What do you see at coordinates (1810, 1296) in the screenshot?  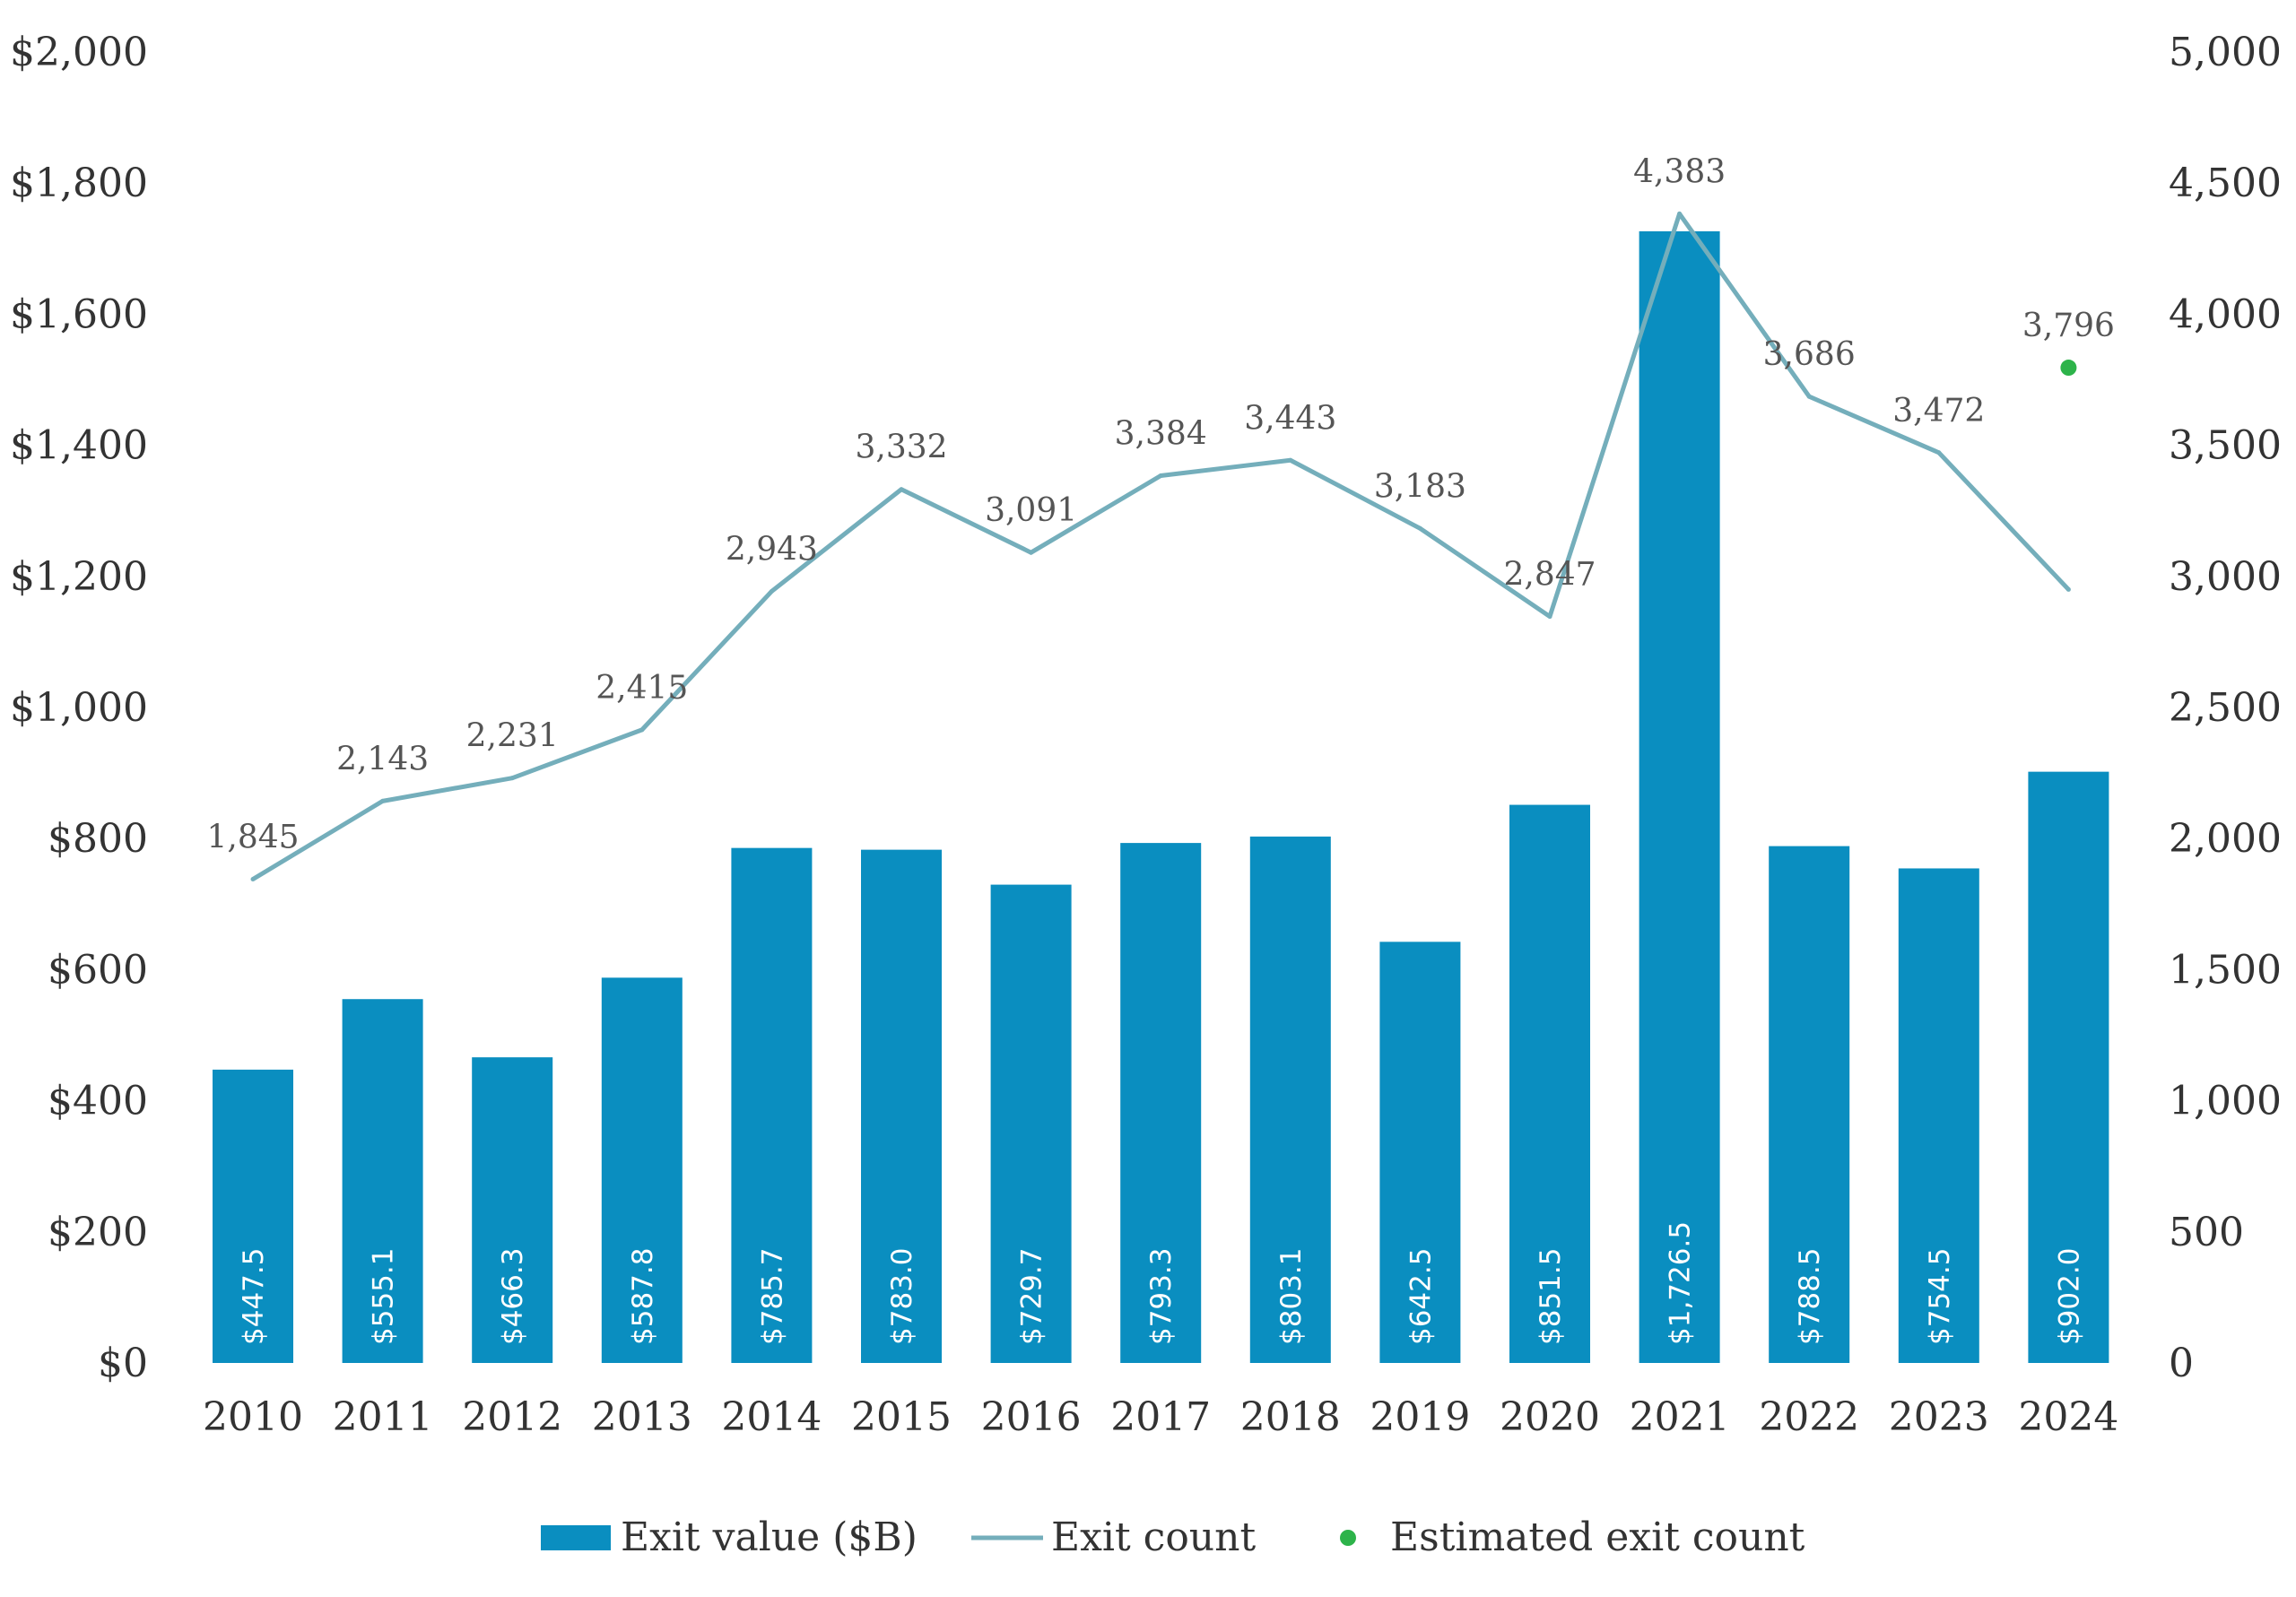 I see `exit-value-bar-label: $788.5` at bounding box center [1810, 1296].